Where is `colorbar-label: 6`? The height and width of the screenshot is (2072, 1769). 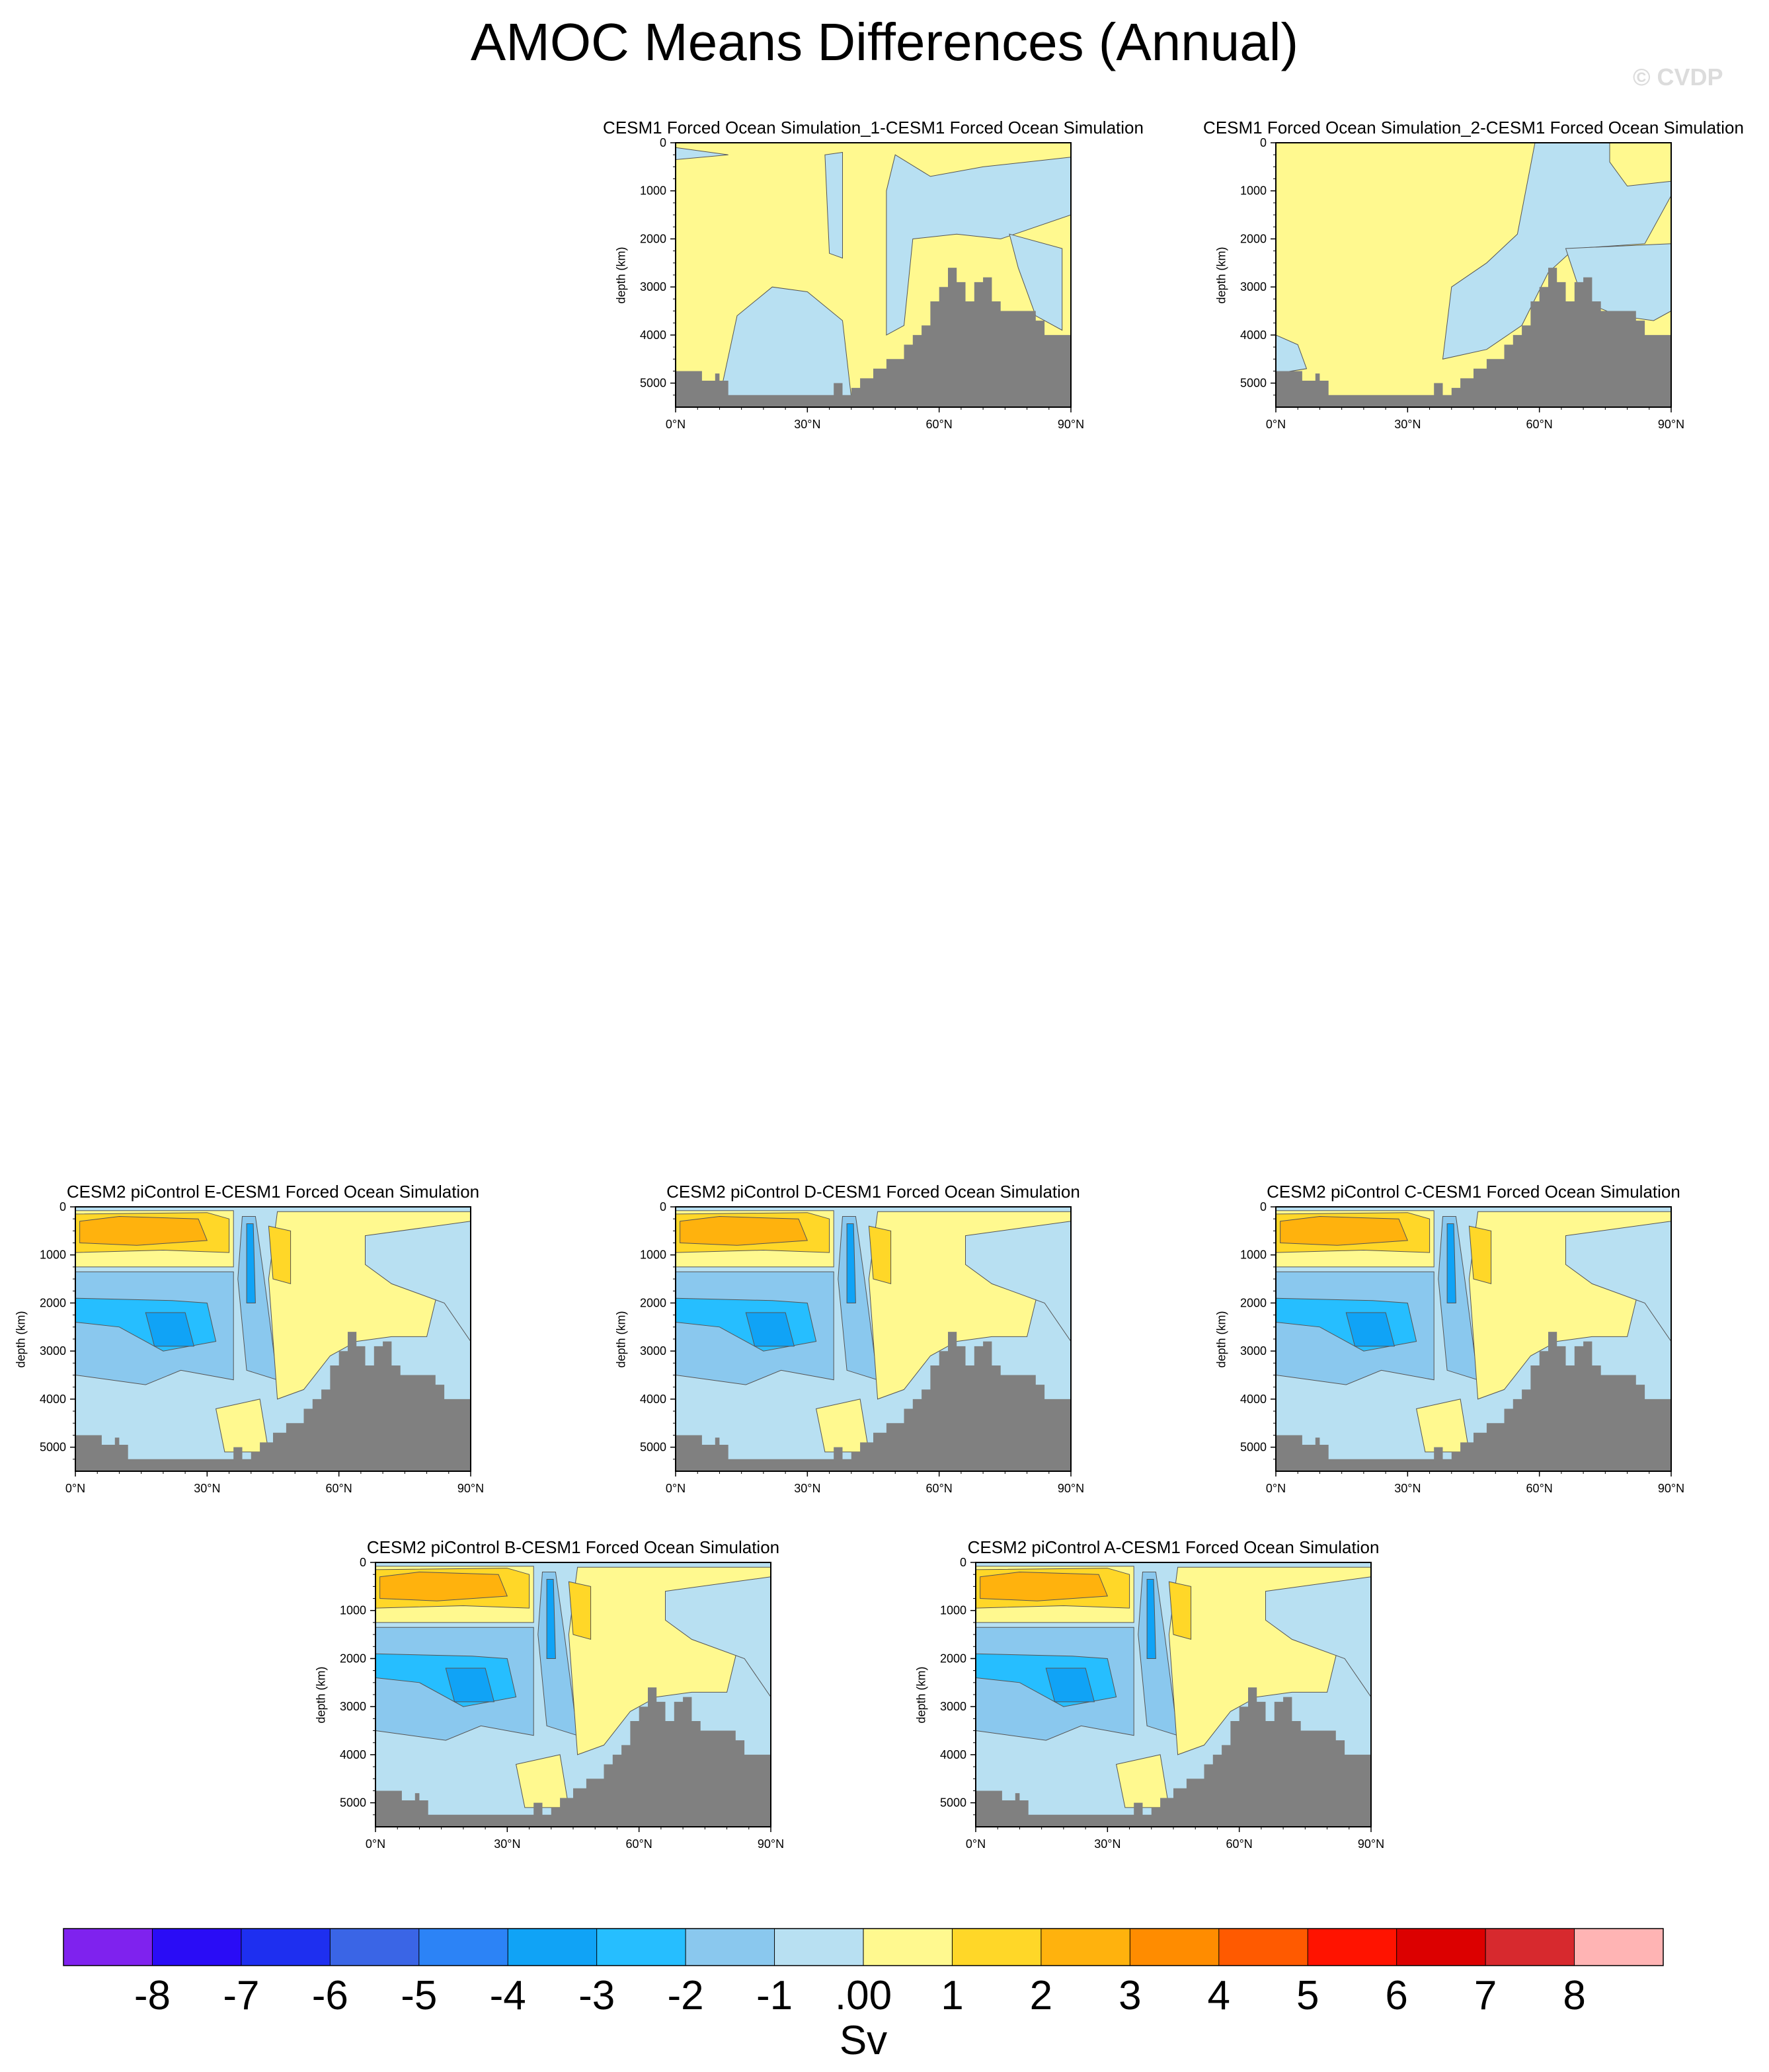 colorbar-label: 6 is located at coordinates (1396, 1995).